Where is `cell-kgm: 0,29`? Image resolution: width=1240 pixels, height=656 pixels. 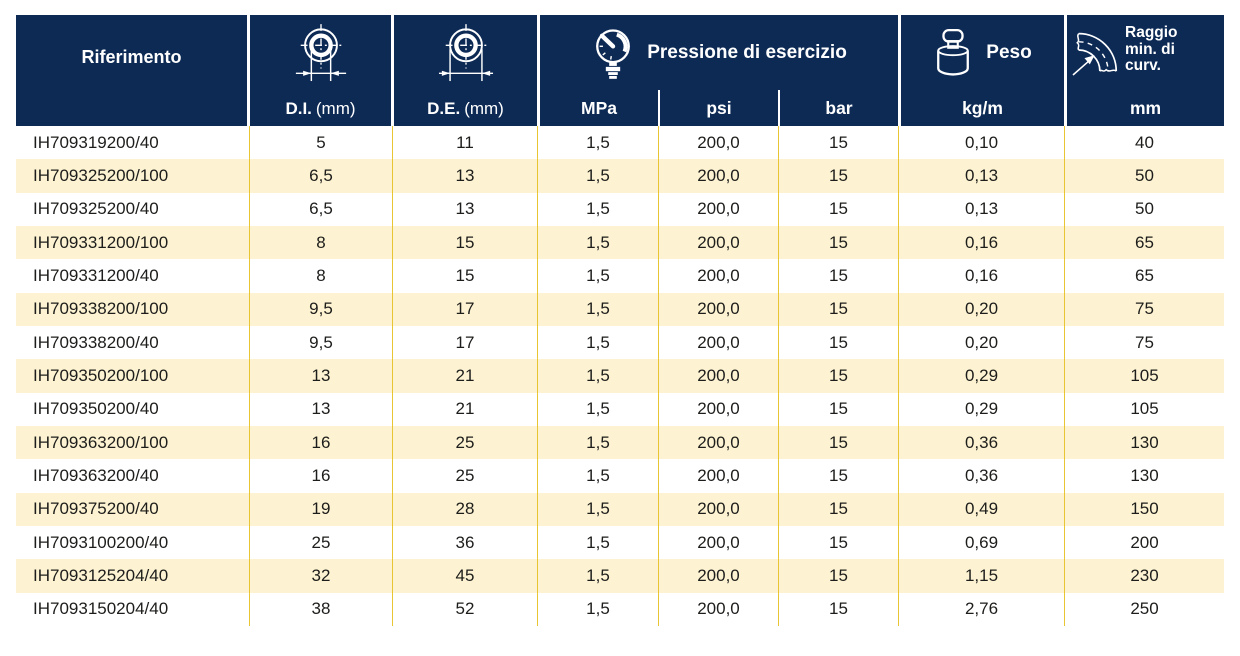 cell-kgm: 0,29 is located at coordinates (981, 376).